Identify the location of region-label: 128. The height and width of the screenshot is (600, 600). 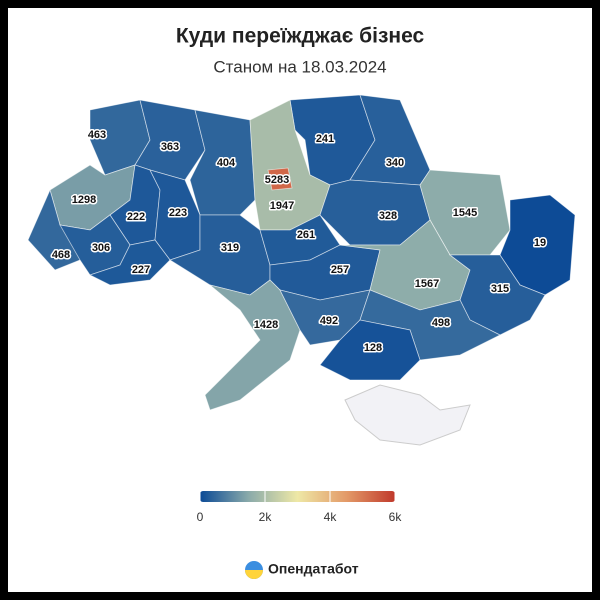
(373, 348).